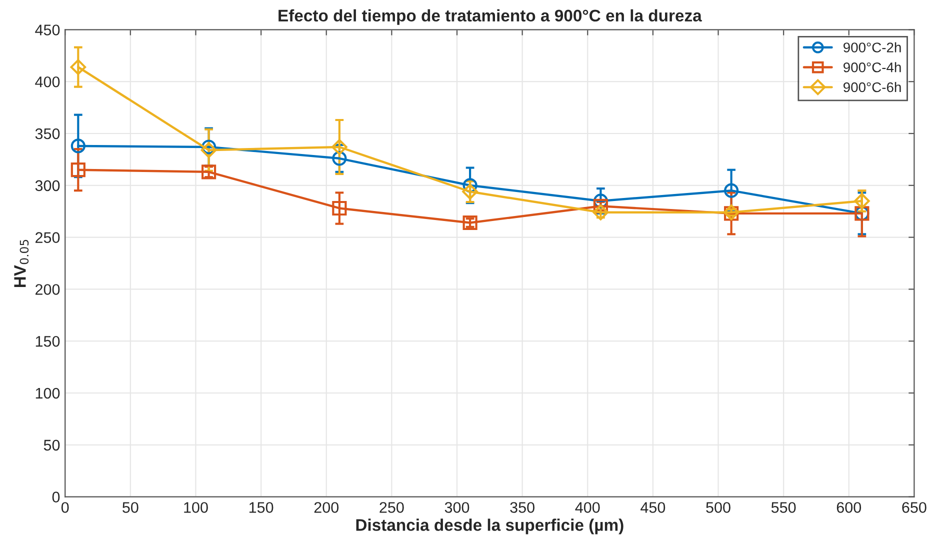 The image size is (930, 540). I want to click on y-tick-label: 0, so click(56, 497).